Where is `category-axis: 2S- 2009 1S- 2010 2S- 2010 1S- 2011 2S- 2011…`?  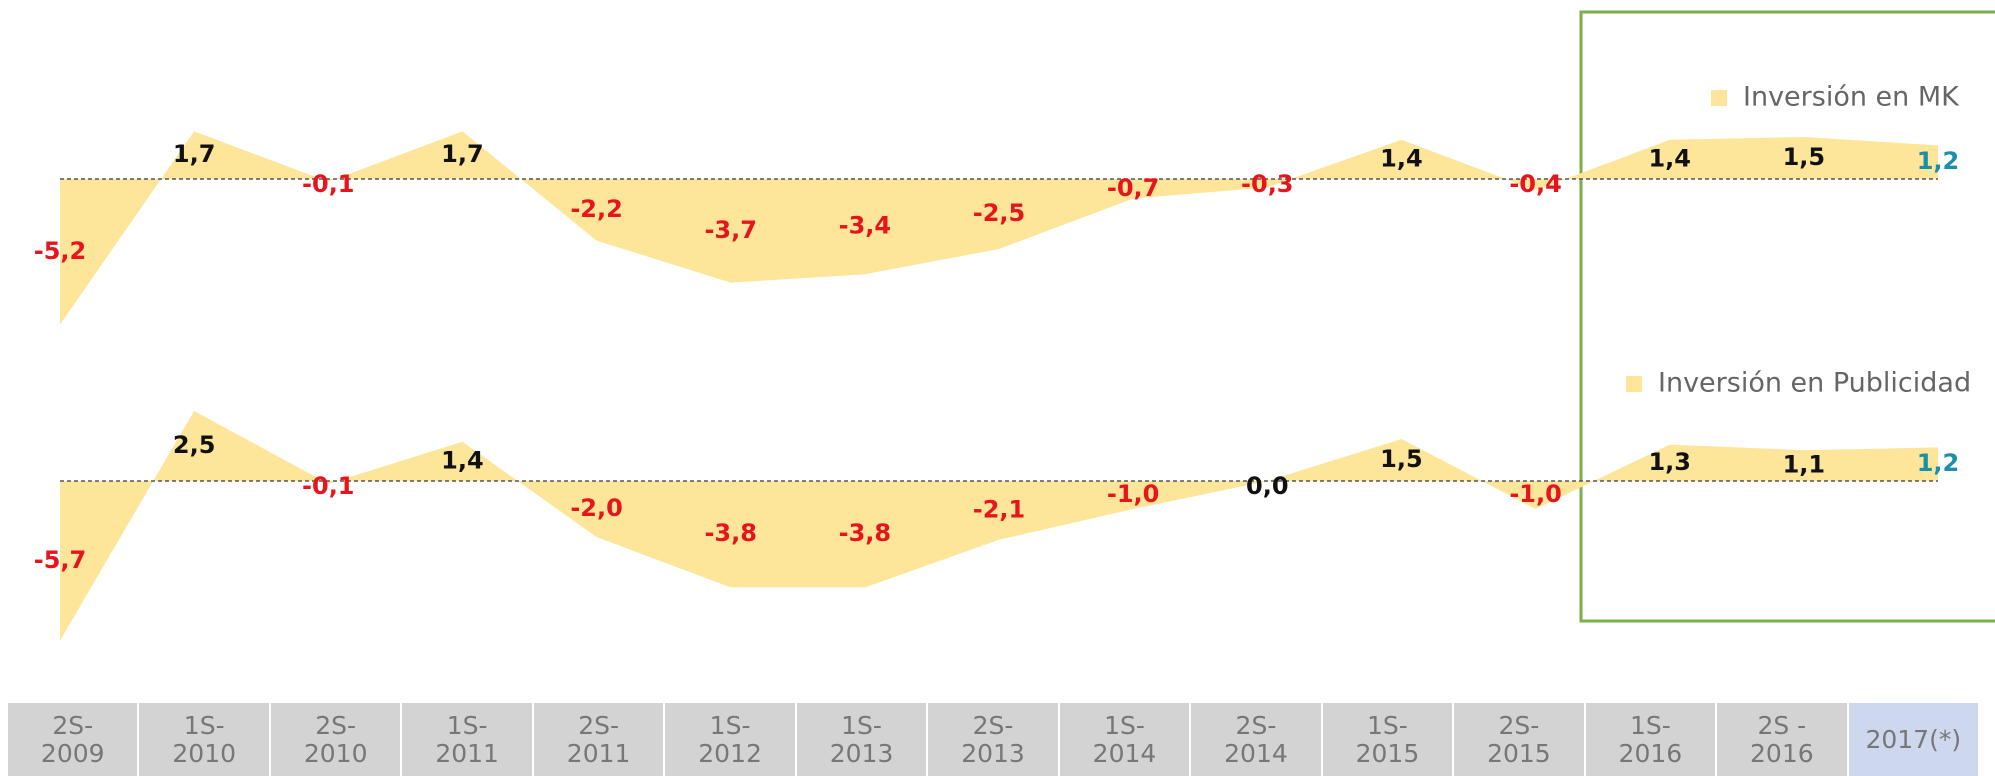
category-axis: 2S- 2009 1S- 2010 2S- 2010 1S- 2011 2S- 2011… is located at coordinates (993, 739).